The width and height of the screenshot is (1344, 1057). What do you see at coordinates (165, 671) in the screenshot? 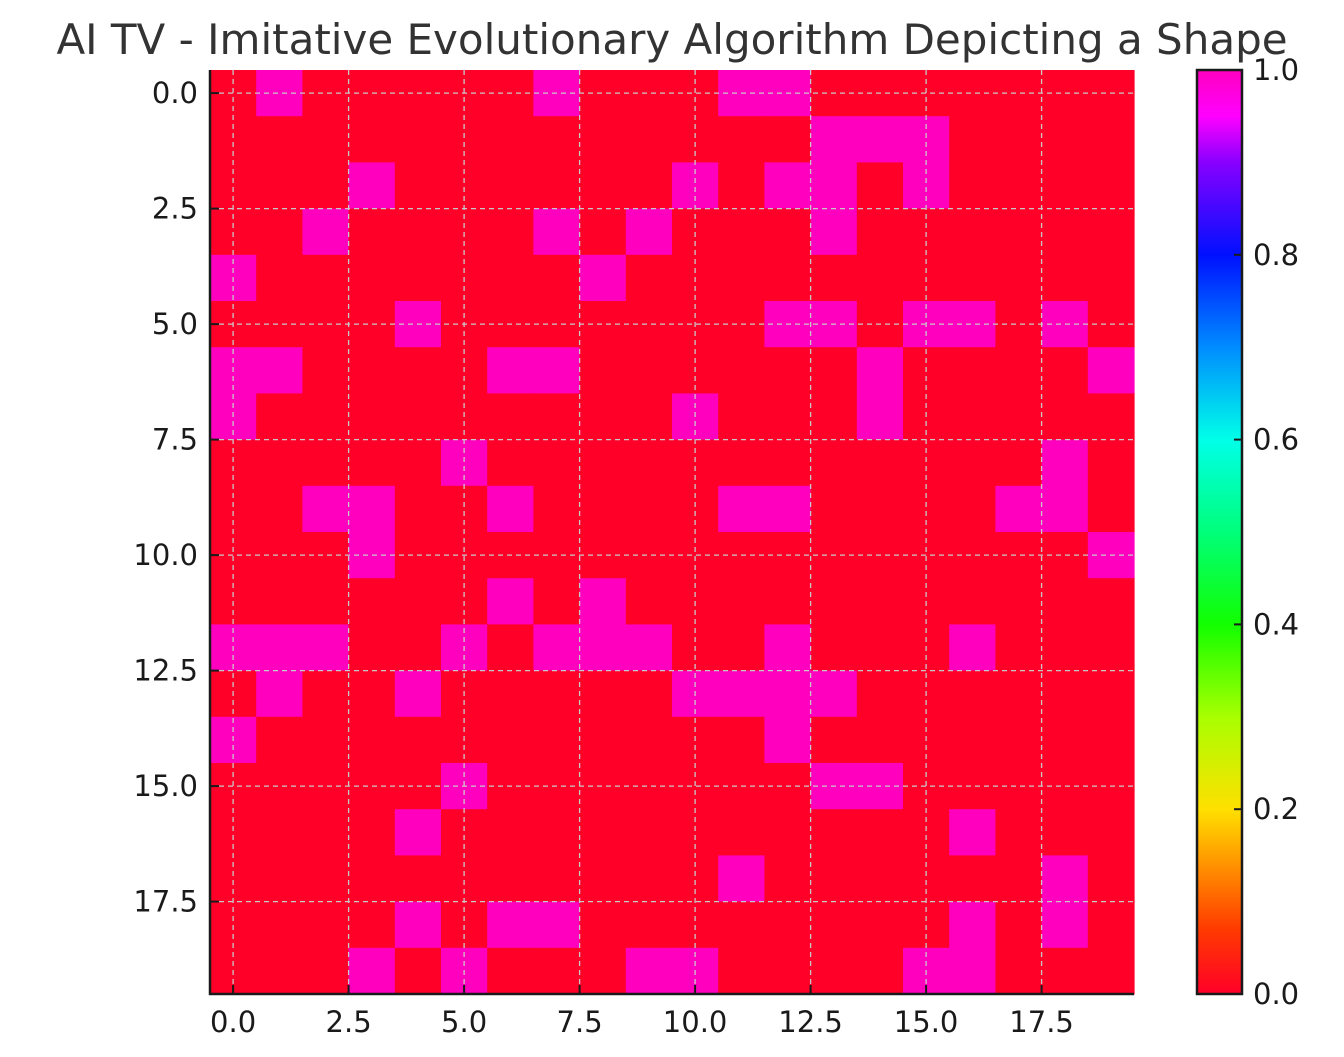
I see `y-tick-label: 12.5` at bounding box center [165, 671].